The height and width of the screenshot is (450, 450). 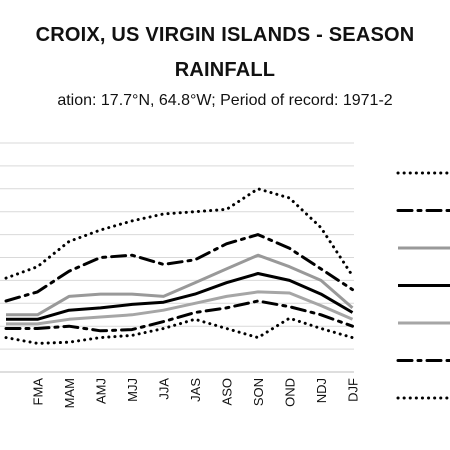 What do you see at coordinates (164, 389) in the screenshot?
I see `x-tick-label: JJA` at bounding box center [164, 389].